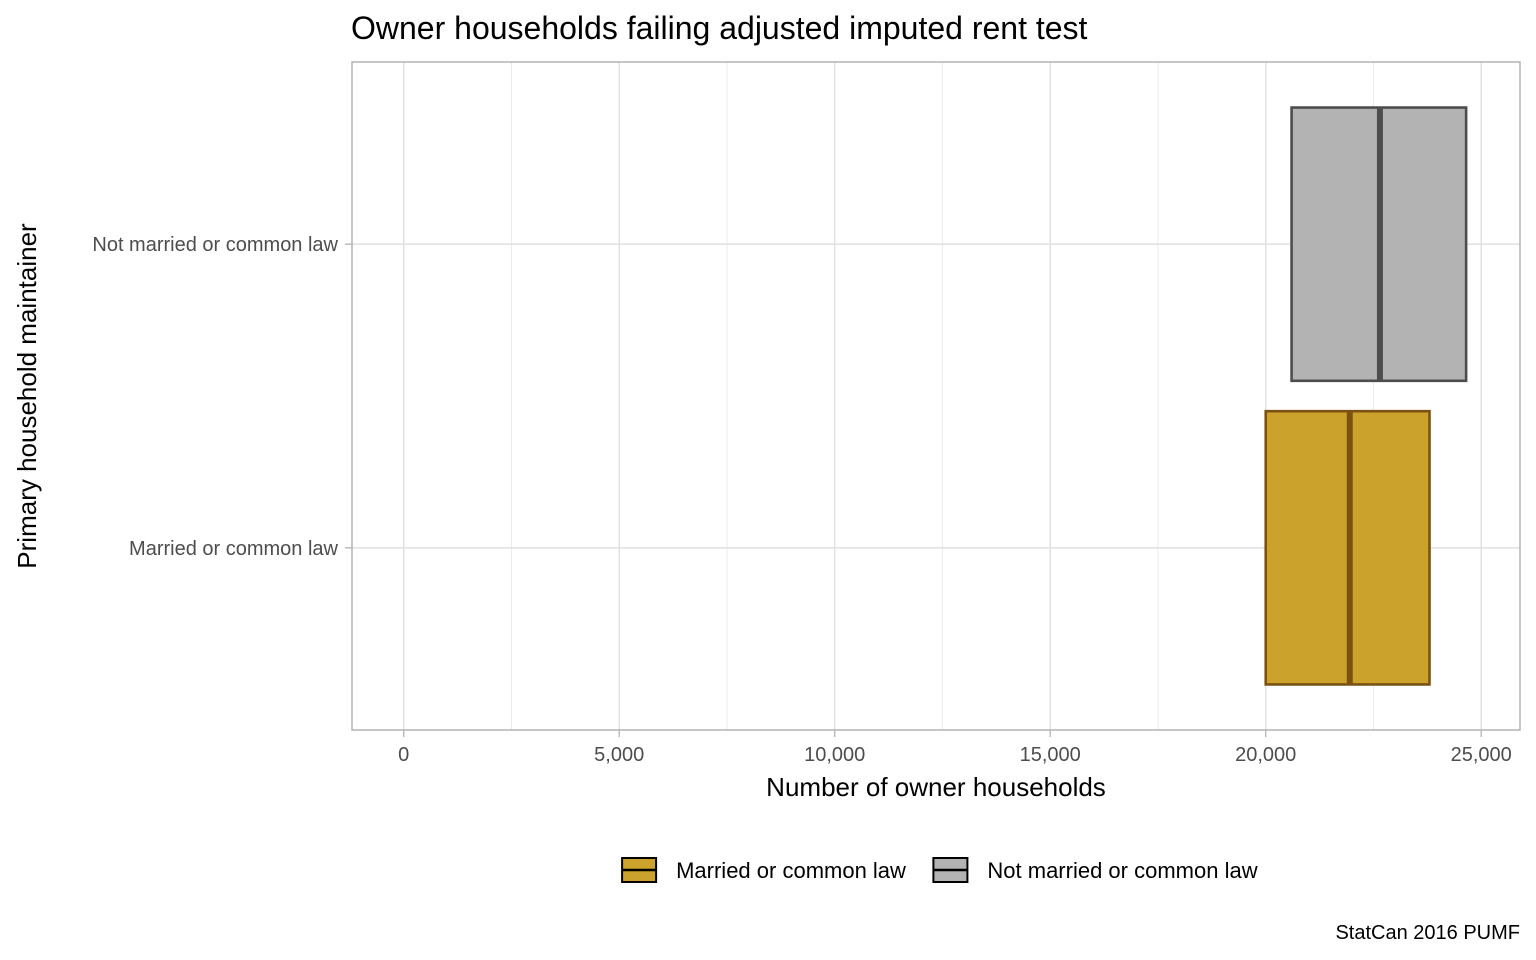 The height and width of the screenshot is (960, 1536). What do you see at coordinates (1481, 755) in the screenshot?
I see `x-tick-label: 25,000` at bounding box center [1481, 755].